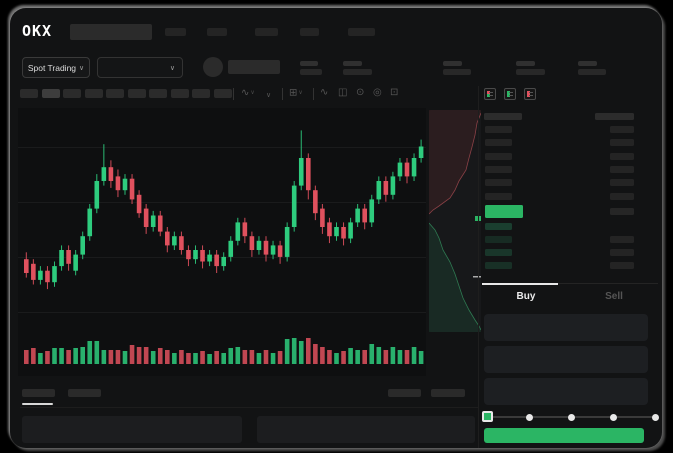 Image resolution: width=673 pixels, height=453 pixels. I want to click on orderbook-header-price, so click(503, 116).